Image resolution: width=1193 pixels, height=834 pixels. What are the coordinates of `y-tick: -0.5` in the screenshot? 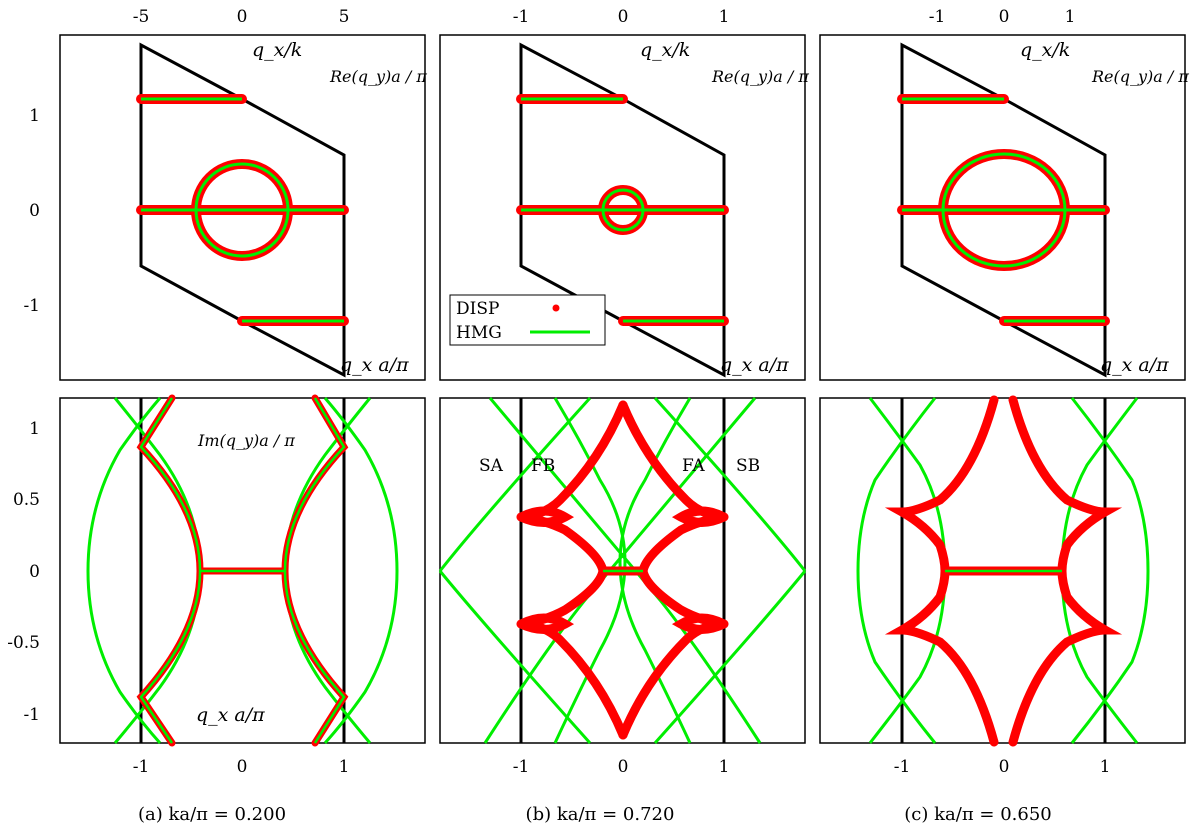 It's located at (23, 643).